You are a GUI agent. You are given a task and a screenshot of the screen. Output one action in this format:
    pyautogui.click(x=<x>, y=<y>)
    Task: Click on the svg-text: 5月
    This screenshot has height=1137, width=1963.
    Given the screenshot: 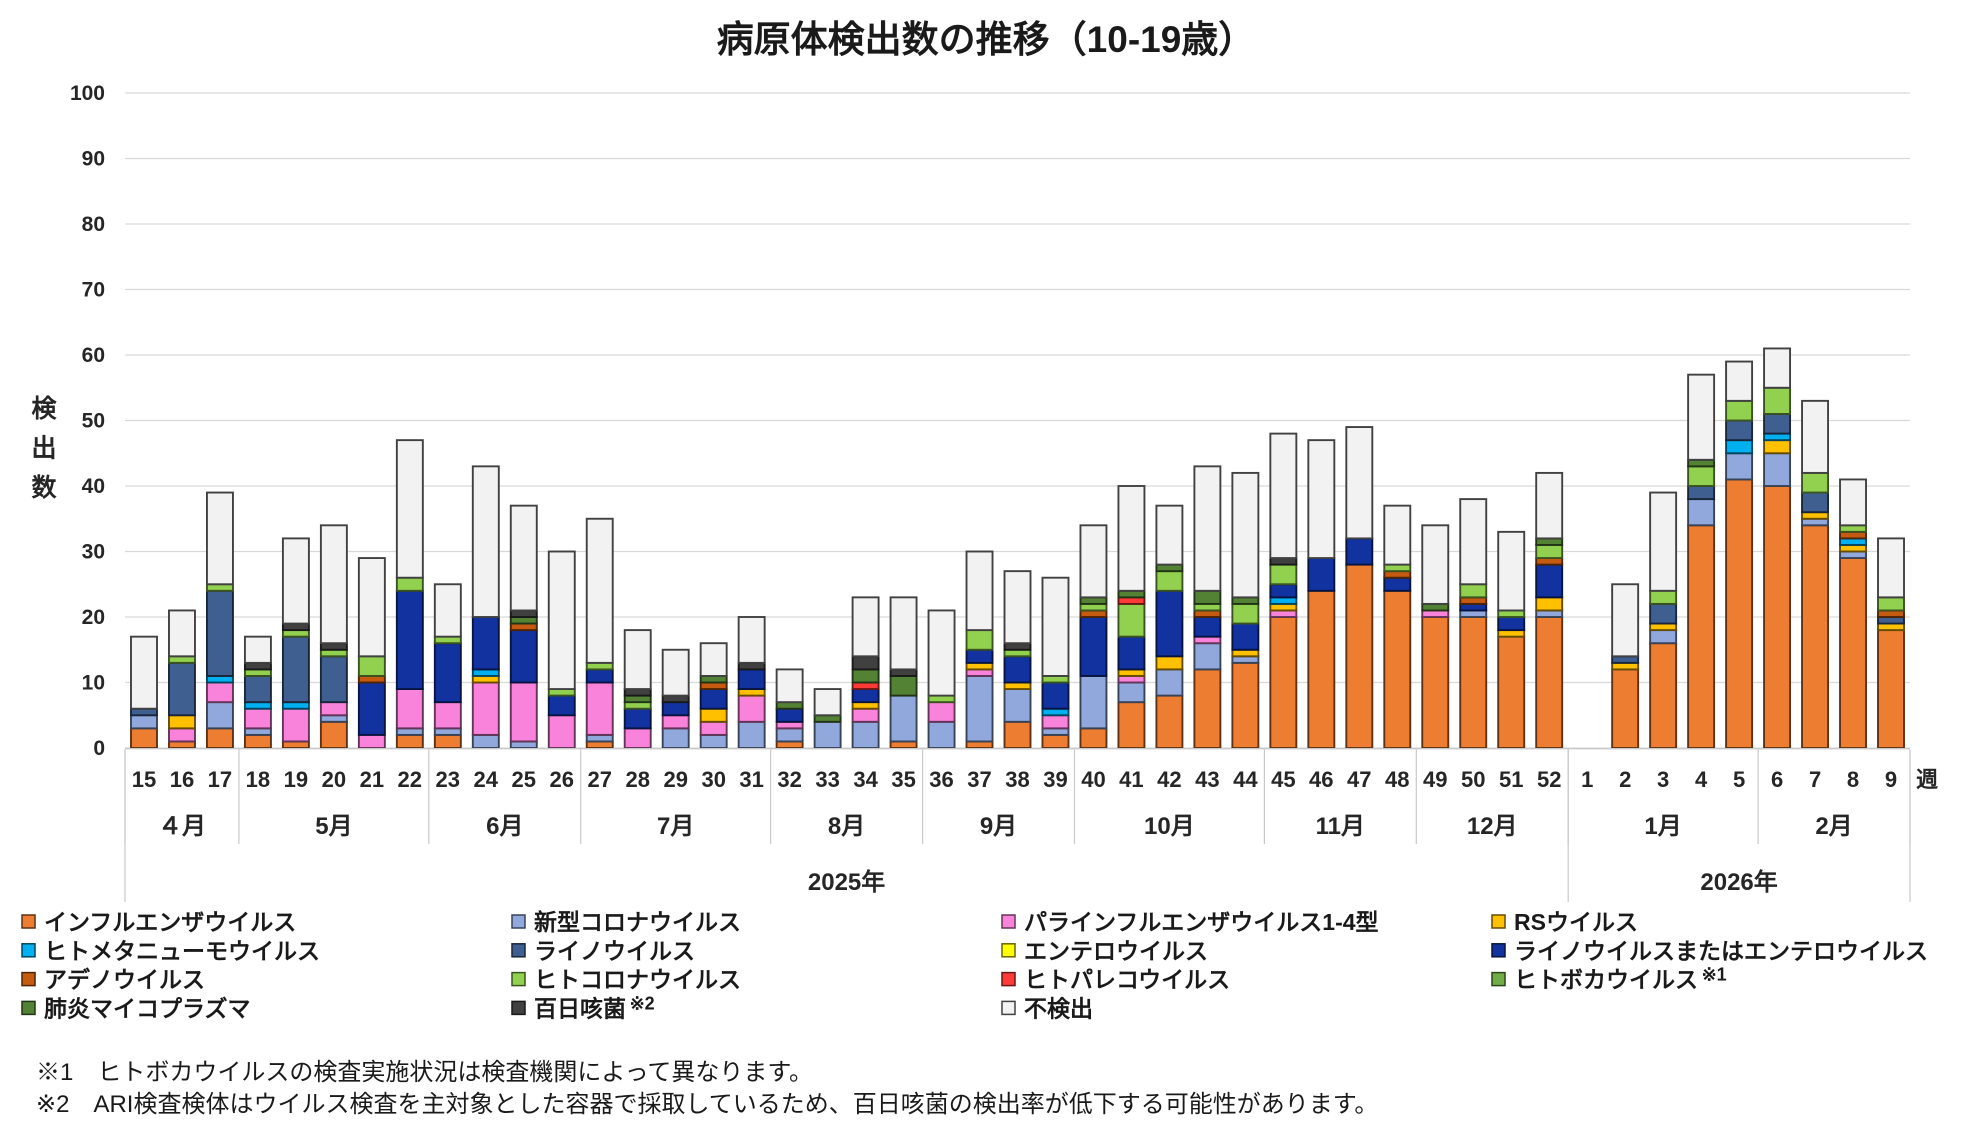 What is the action you would take?
    pyautogui.click(x=333, y=826)
    